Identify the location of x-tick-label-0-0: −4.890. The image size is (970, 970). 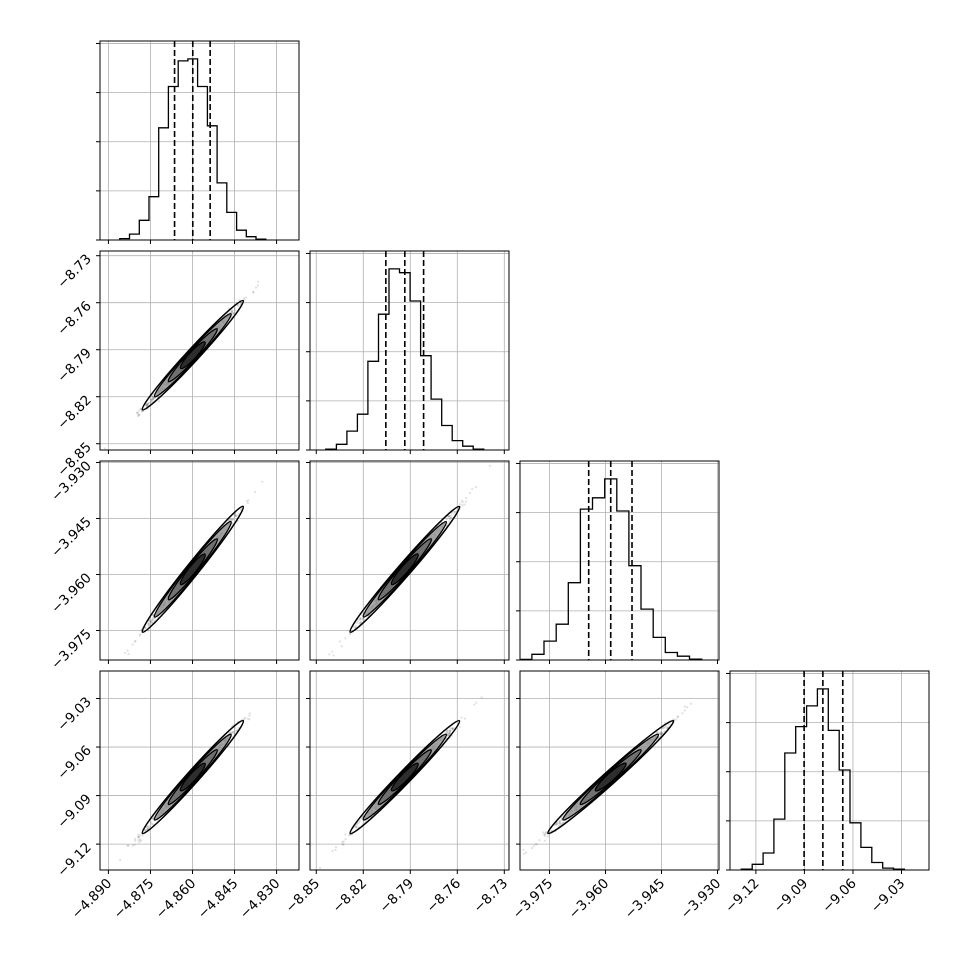
(92, 899).